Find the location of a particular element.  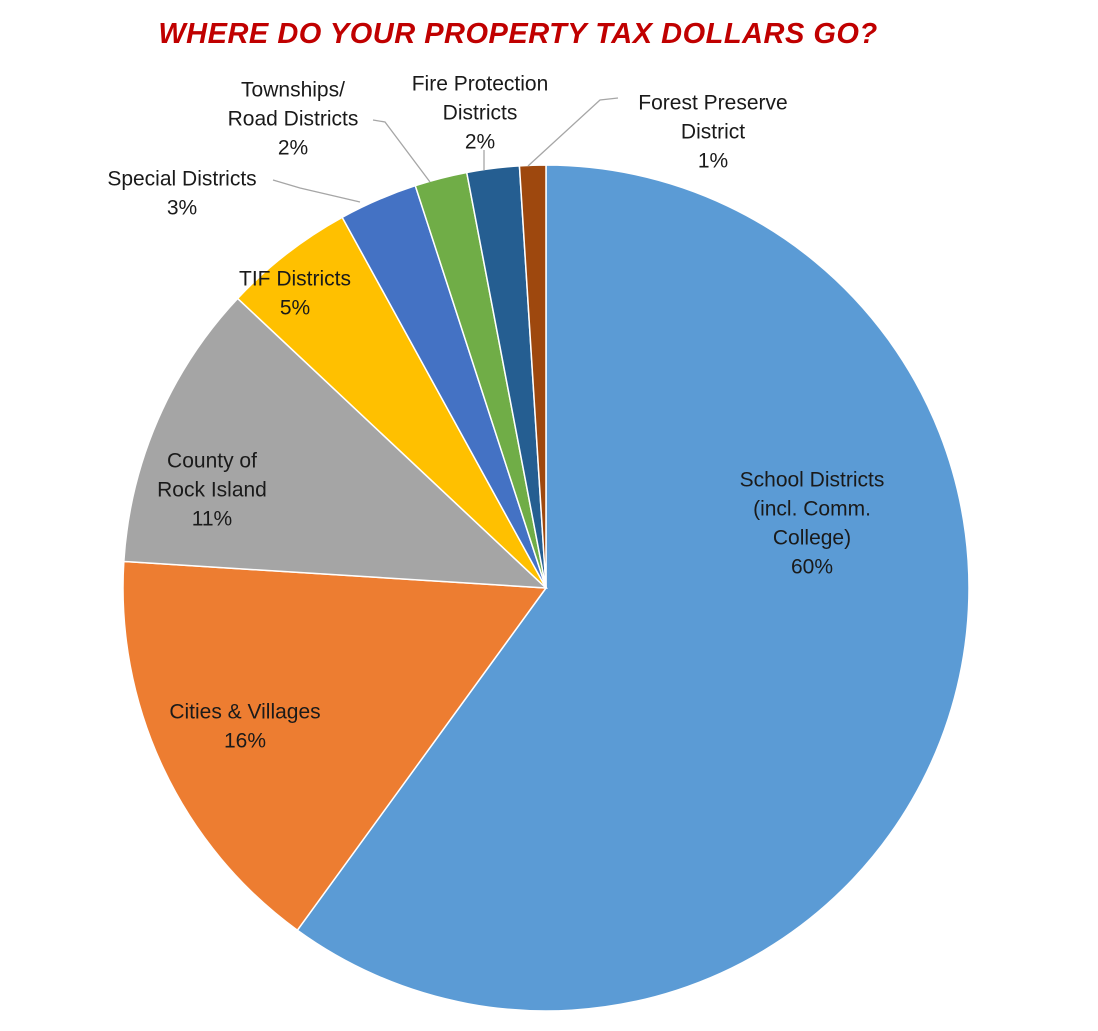

slice-name-label: District is located at coordinates (713, 132).